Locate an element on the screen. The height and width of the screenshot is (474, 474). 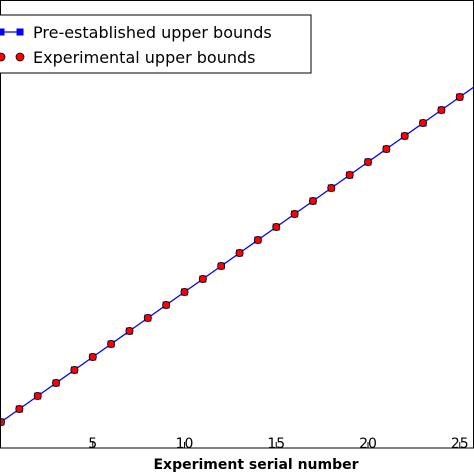
x-tick-label-15: 15 is located at coordinates (276, 444).